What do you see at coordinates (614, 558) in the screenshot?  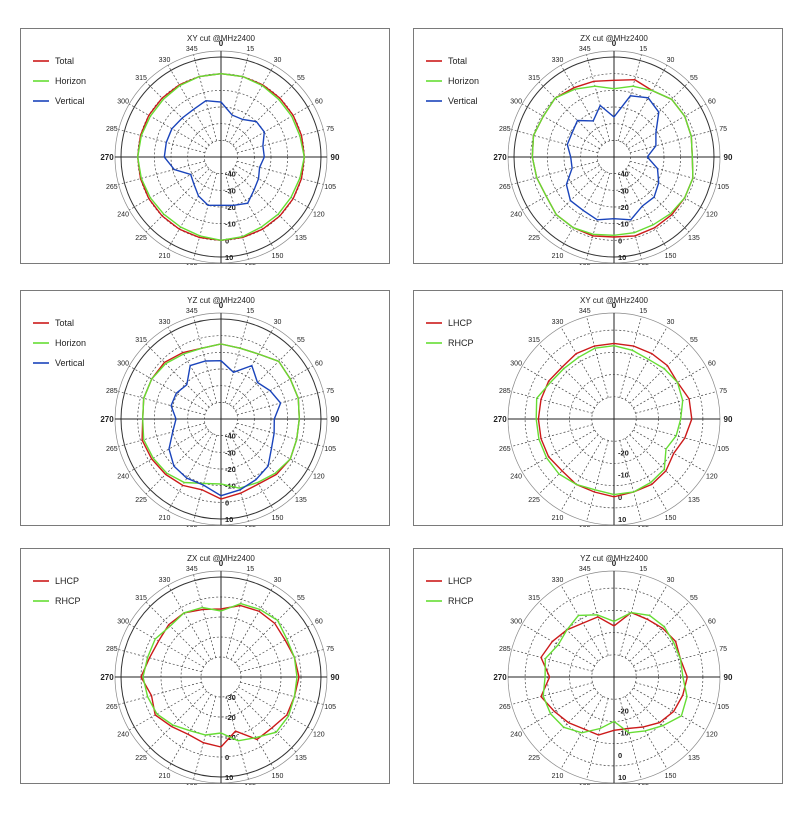 I see `chart-title: YZ cut @MHz2400` at bounding box center [614, 558].